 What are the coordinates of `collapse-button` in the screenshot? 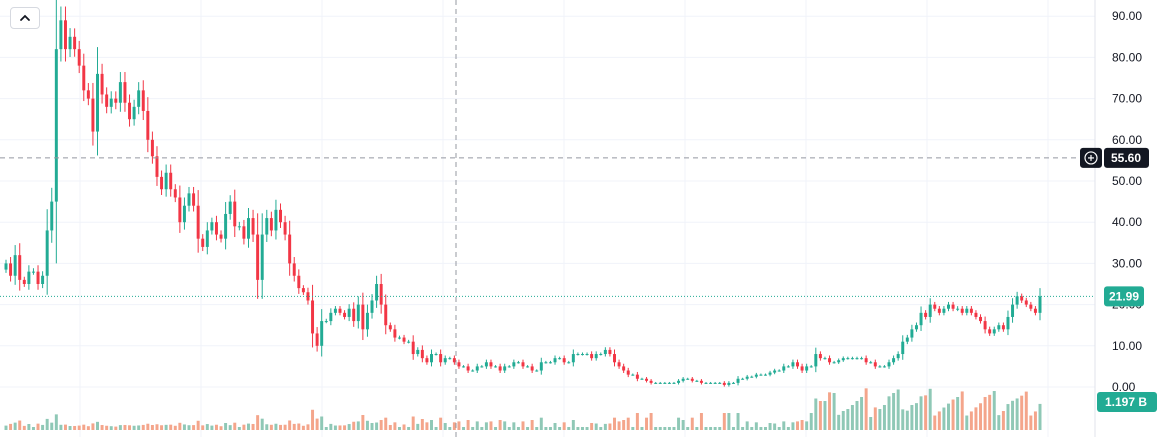 It's located at (25, 18).